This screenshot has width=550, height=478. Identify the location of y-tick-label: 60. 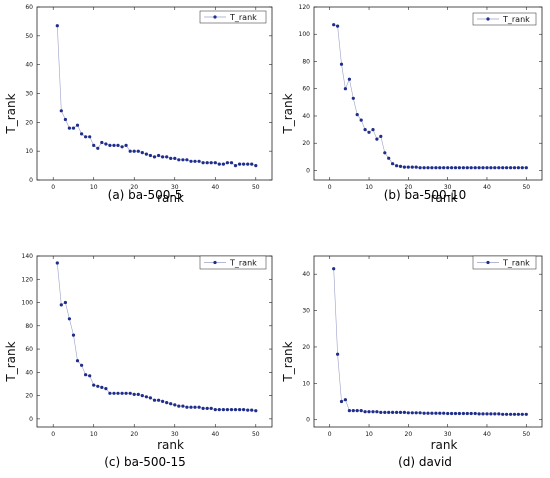
(29, 349).